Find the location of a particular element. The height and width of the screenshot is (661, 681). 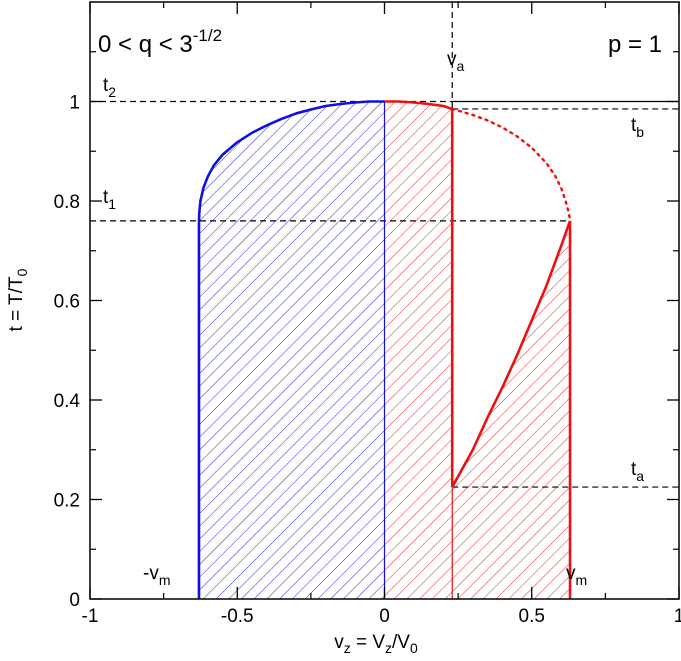

annotation-t2: t2 is located at coordinates (109, 87).